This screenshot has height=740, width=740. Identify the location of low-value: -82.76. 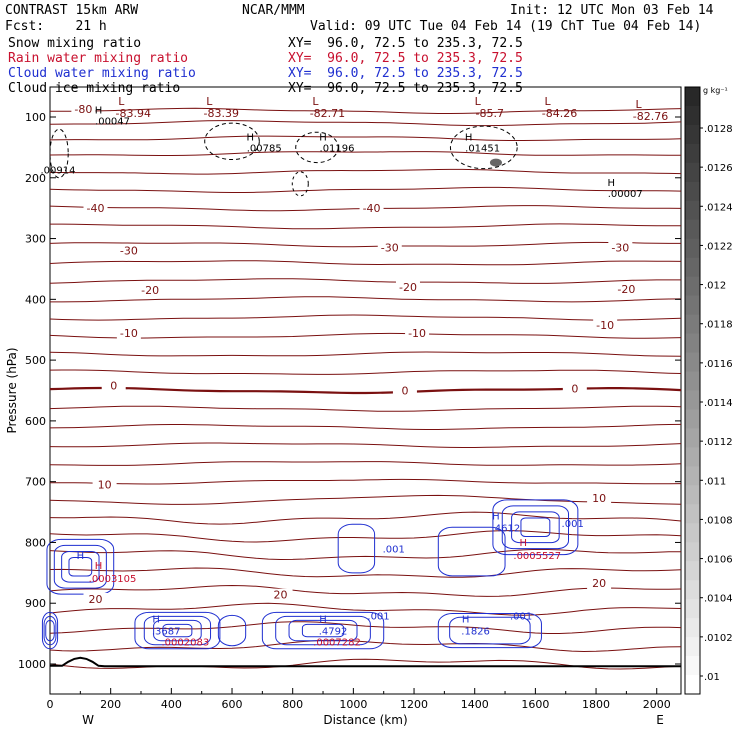
(650, 116).